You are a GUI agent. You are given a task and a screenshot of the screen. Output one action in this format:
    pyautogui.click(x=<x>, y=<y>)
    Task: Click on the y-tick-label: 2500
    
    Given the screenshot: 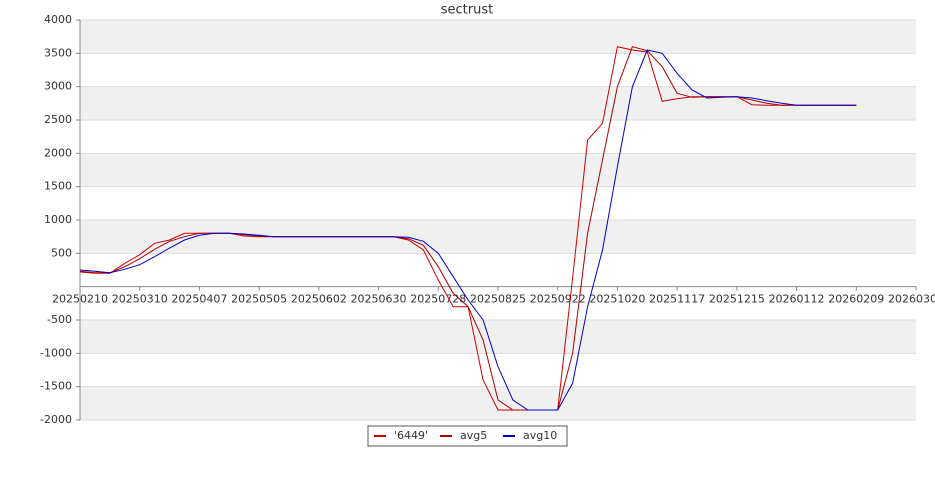 What is the action you would take?
    pyautogui.click(x=58, y=119)
    